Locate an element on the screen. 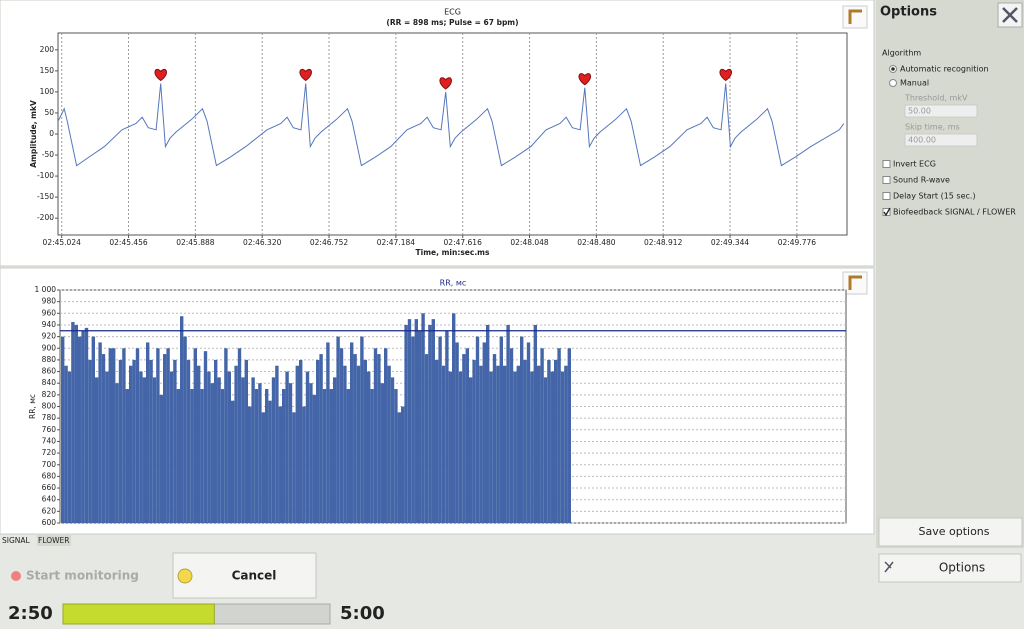  y-tick-label: 800 is located at coordinates (49, 406).